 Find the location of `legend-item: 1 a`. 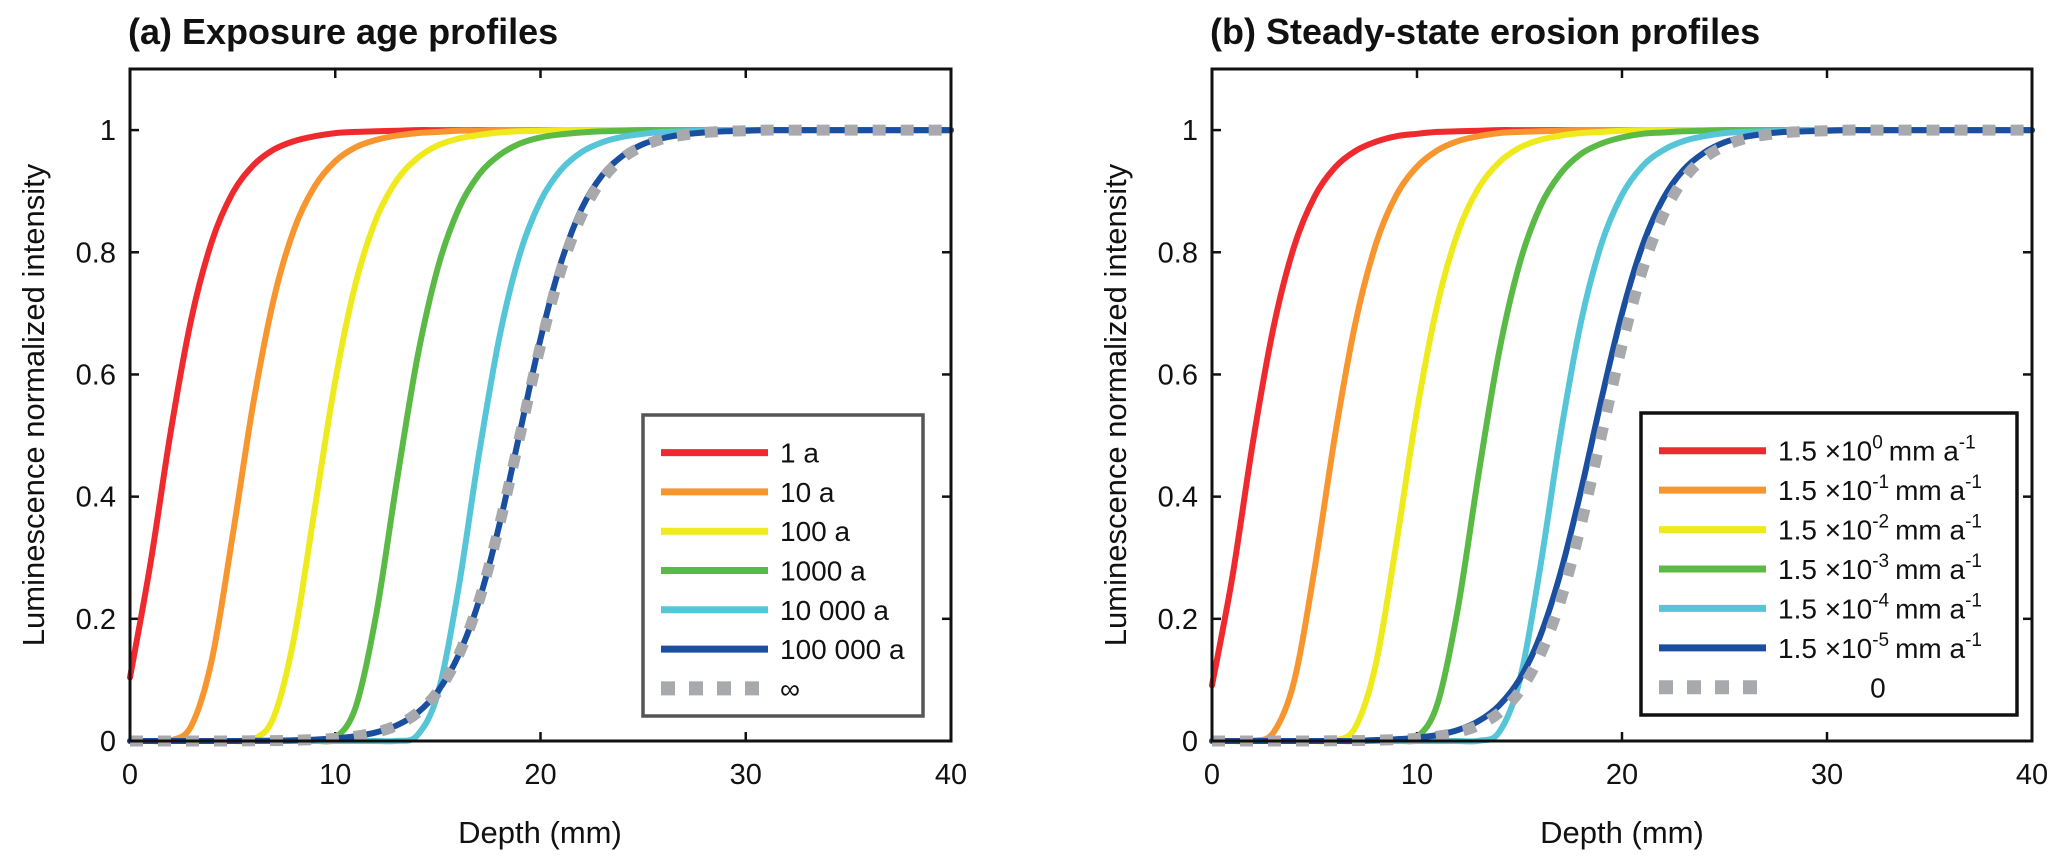

legend-item: 1 a is located at coordinates (740, 453).